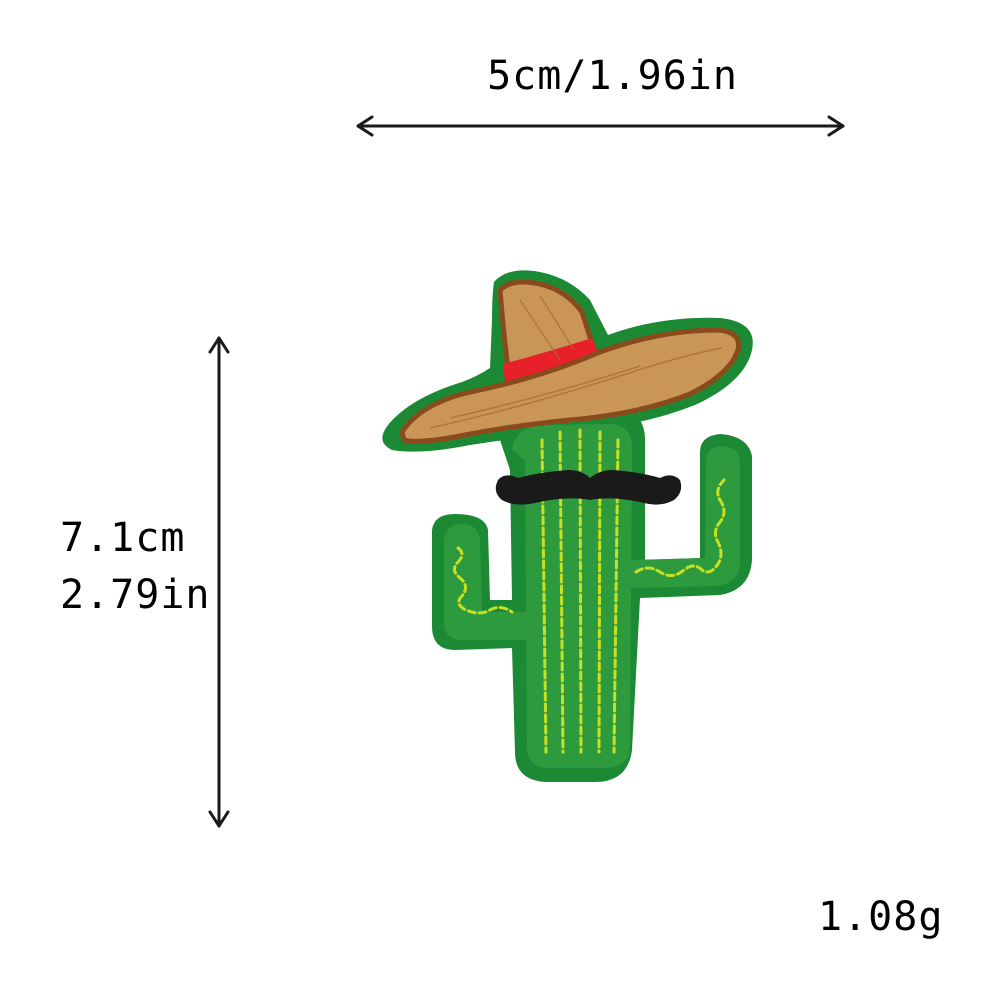  Describe the element at coordinates (219, 582) in the screenshot. I see `height-arrow` at that location.